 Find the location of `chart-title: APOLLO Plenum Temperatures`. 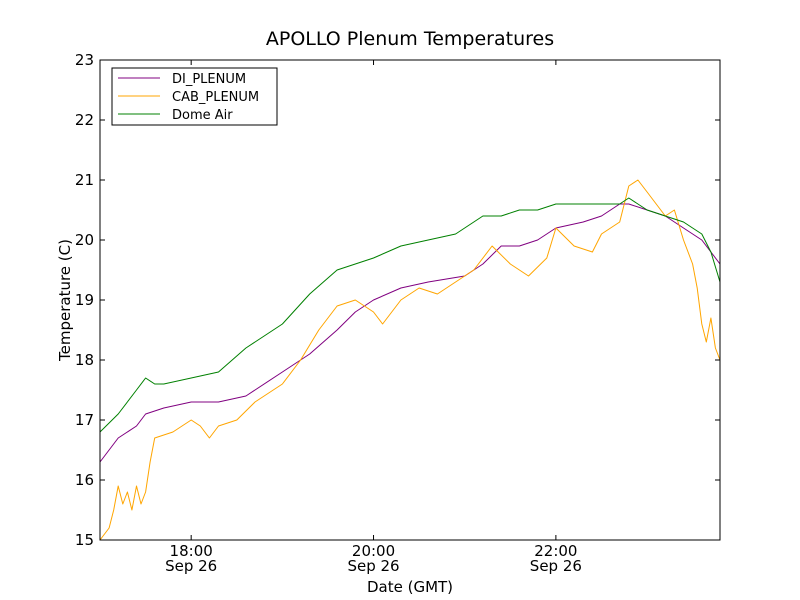

chart-title: APOLLO Plenum Temperatures is located at coordinates (410, 39).